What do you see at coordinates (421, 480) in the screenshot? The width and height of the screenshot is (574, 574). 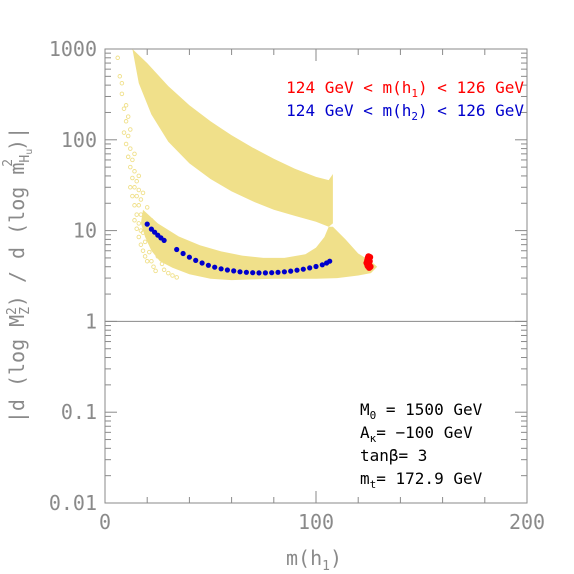 I see `param-mt: mt= 172.9 GeV` at bounding box center [421, 480].